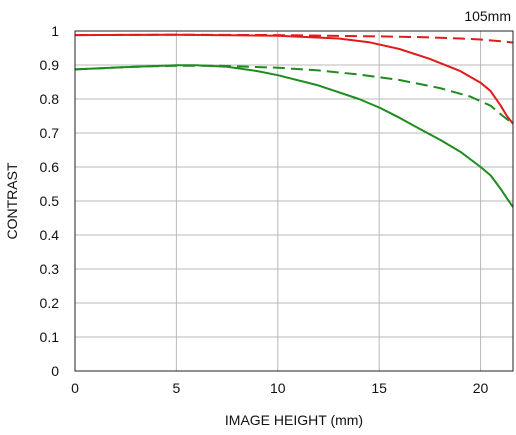  What do you see at coordinates (12, 200) in the screenshot?
I see `y-axis-title: CONTRAST` at bounding box center [12, 200].